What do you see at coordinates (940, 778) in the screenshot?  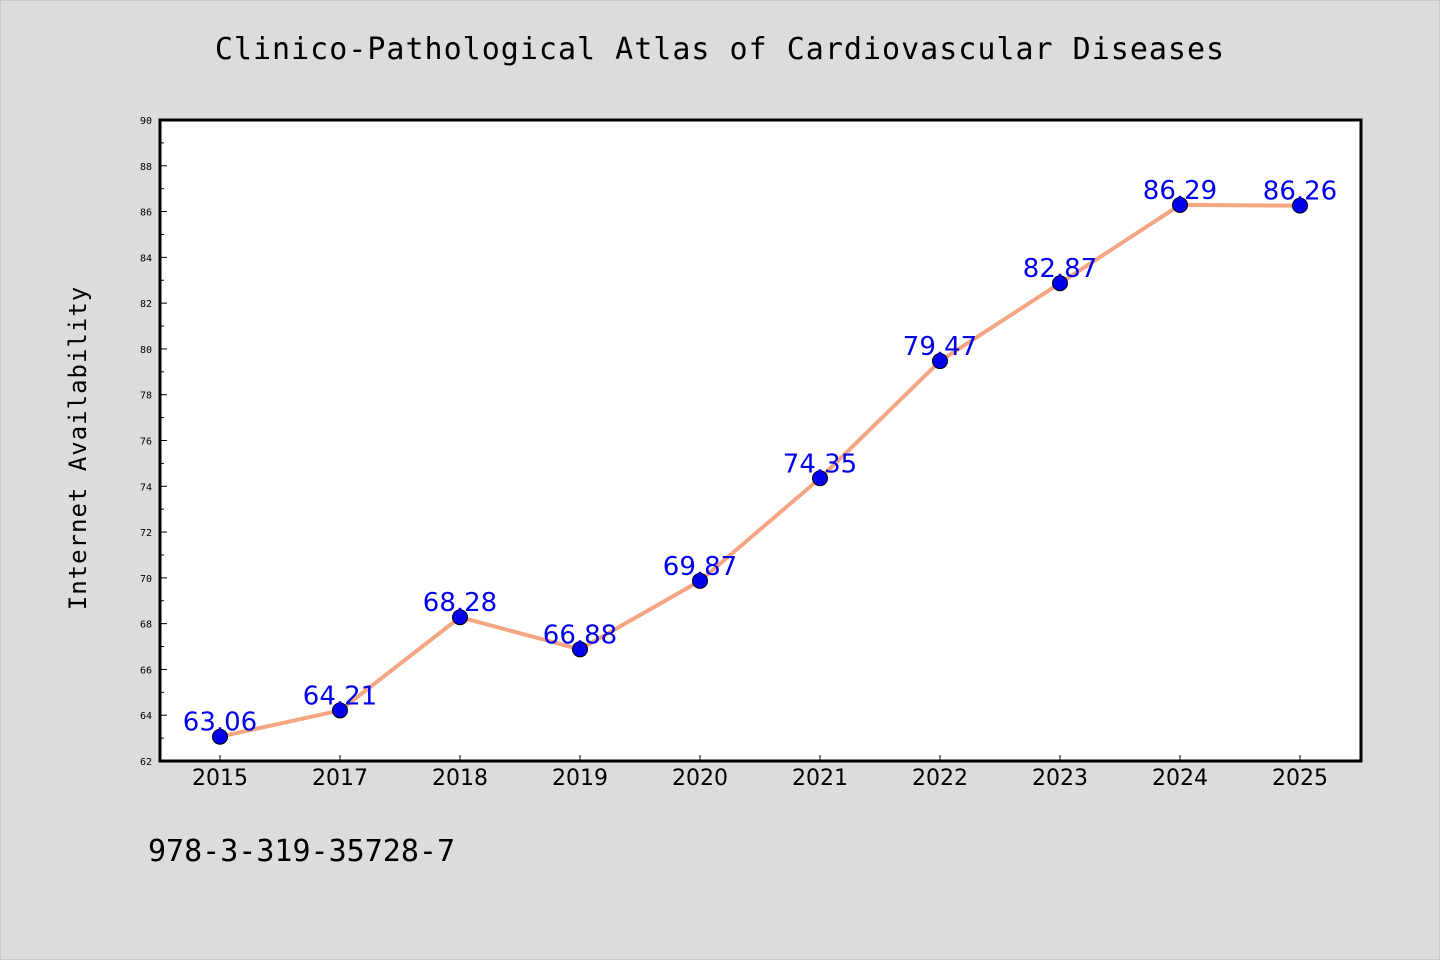 I see `x-tick-label: 2022` at bounding box center [940, 778].